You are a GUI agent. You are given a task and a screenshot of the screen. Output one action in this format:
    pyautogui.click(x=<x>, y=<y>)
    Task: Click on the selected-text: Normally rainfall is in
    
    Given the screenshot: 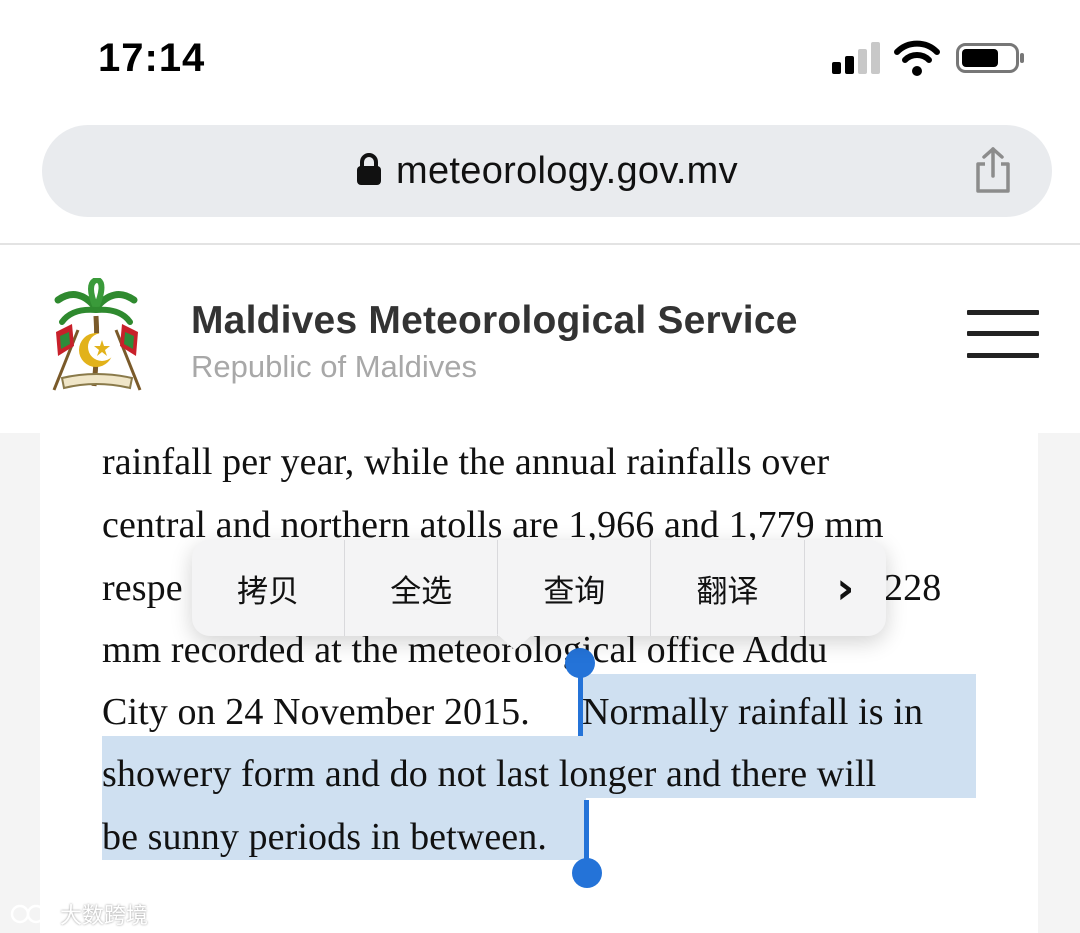 What is the action you would take?
    pyautogui.click(x=753, y=712)
    